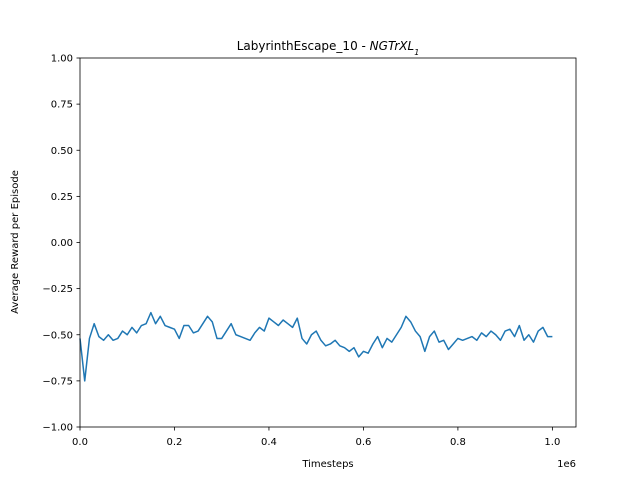  I want to click on title-text: LabyrinthEscape_10 -, so click(303, 46).